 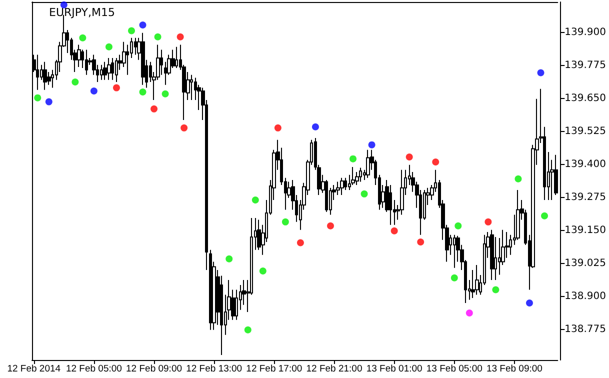 What do you see at coordinates (514, 369) in the screenshot?
I see `x-tick-label: 13 Feb 09:00` at bounding box center [514, 369].